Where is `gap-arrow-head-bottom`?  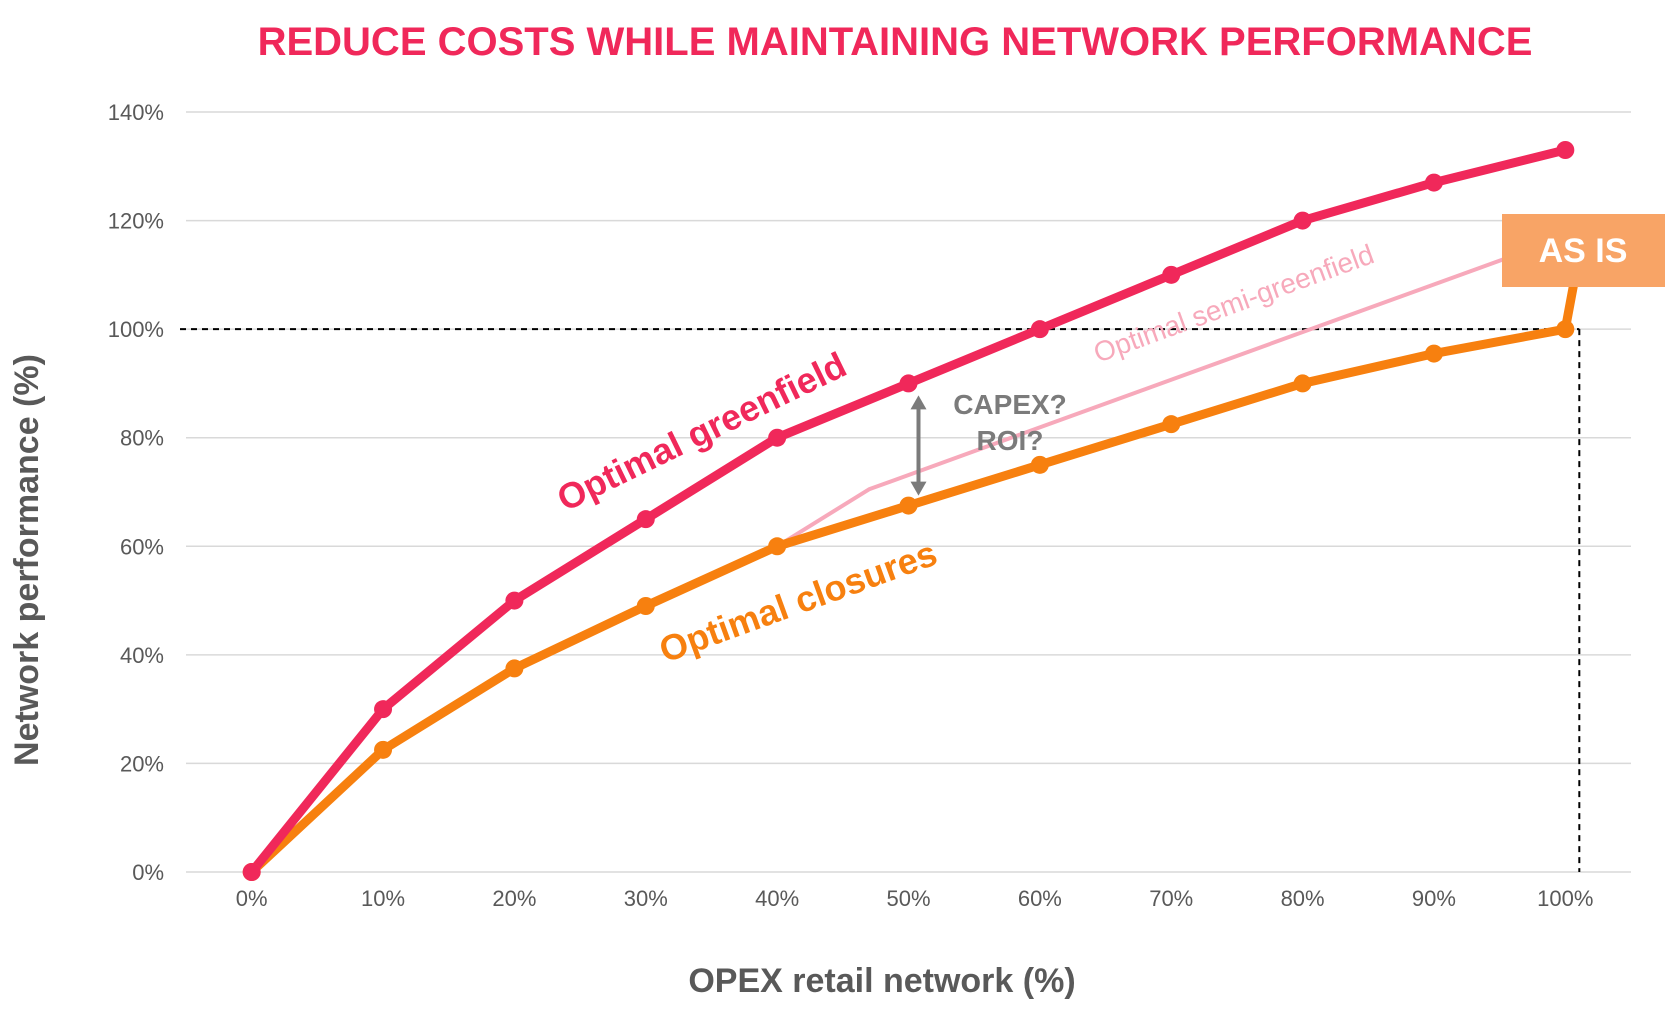 gap-arrow-head-bottom is located at coordinates (918, 488).